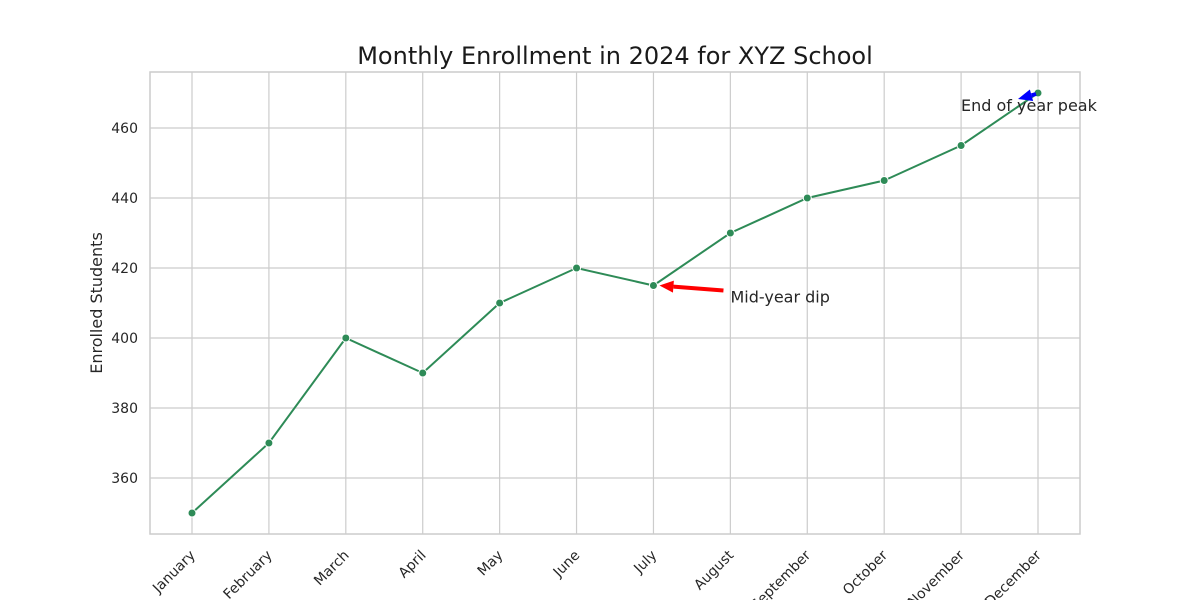 The height and width of the screenshot is (600, 1200). What do you see at coordinates (96, 303) in the screenshot?
I see `y-axis-title: Enrolled Students` at bounding box center [96, 303].